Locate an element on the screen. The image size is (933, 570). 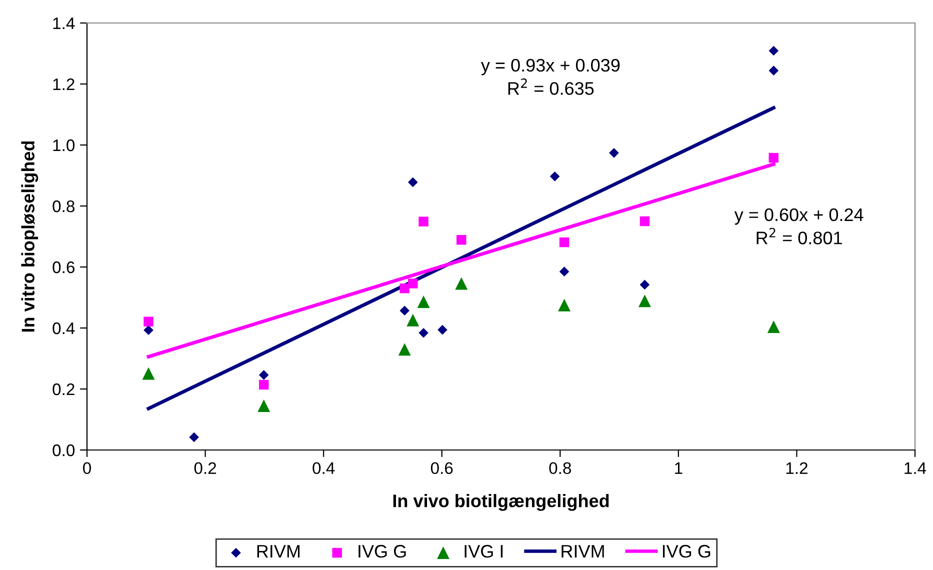
annotation: y = 0.60x + 0.24 R$^{2}$ = 0.801 is located at coordinates (799, 226).